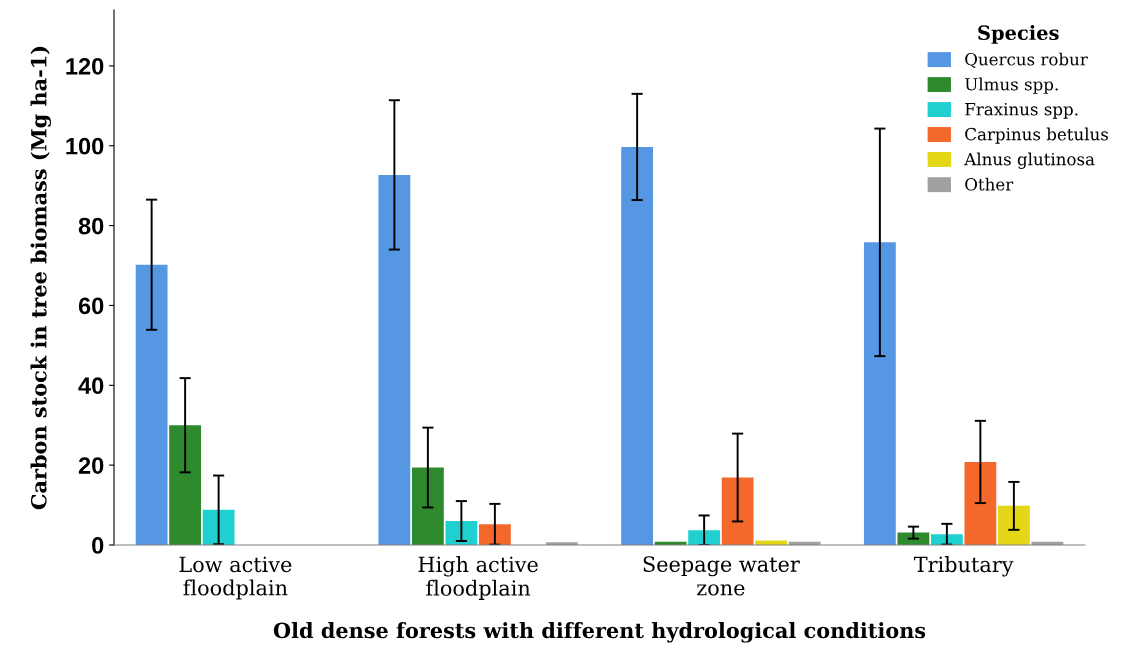 Image resolution: width=1128 pixels, height=657 pixels. Describe the element at coordinates (1011, 85) in the screenshot. I see `legend-label: Ulmus spp.` at that location.